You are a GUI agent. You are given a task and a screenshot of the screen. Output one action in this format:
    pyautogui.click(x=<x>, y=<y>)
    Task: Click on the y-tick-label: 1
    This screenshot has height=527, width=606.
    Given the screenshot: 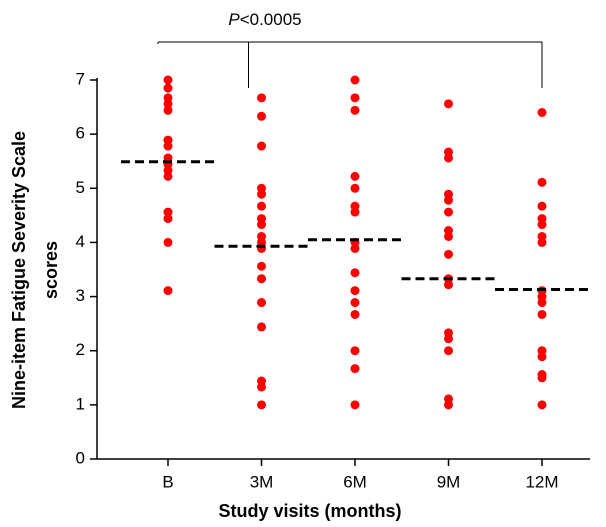 What is the action you would take?
    pyautogui.click(x=80, y=403)
    